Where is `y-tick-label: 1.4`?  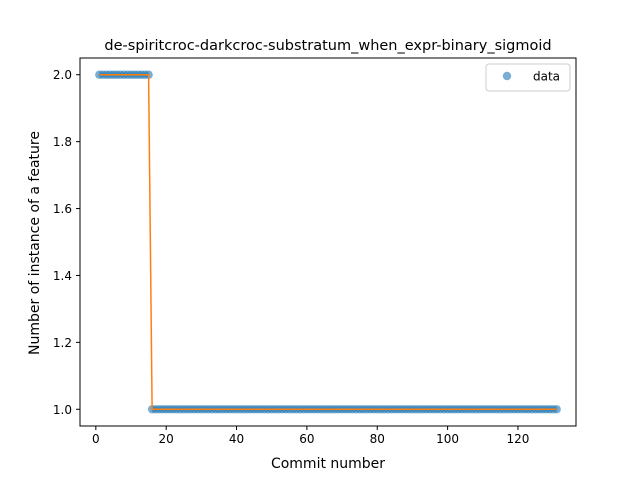 y-tick-label: 1.4 is located at coordinates (62, 276).